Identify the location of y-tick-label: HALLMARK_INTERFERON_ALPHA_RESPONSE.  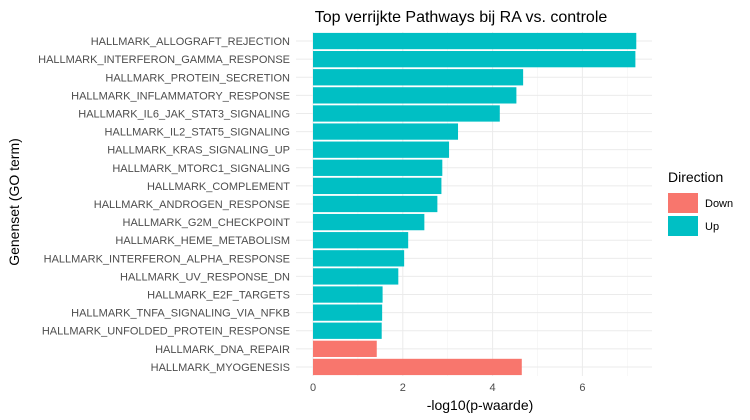
(167, 259).